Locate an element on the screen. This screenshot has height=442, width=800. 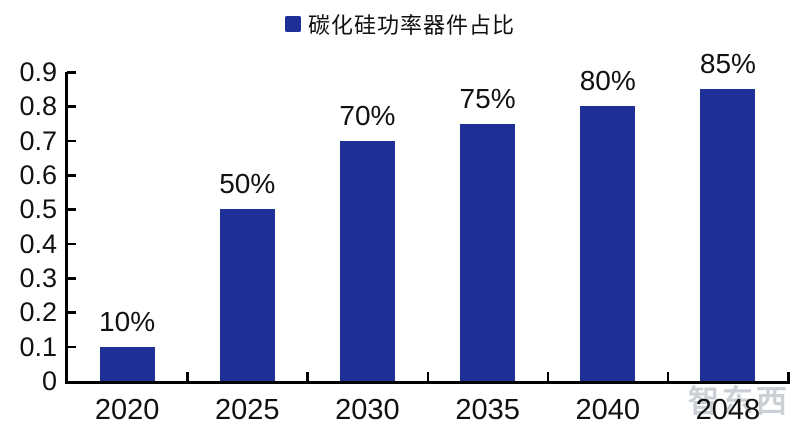
x-axis is located at coordinates (427, 382).